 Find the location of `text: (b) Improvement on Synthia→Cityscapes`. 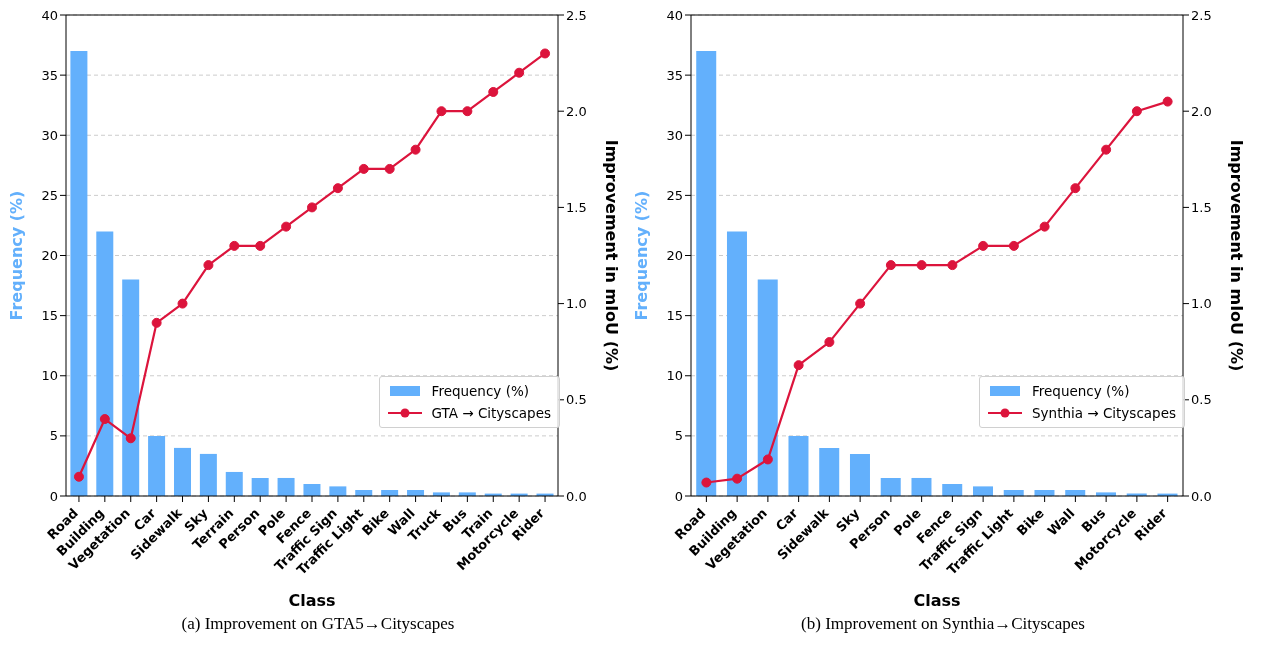

text: (b) Improvement on Synthia→Cityscapes is located at coordinates (943, 624).